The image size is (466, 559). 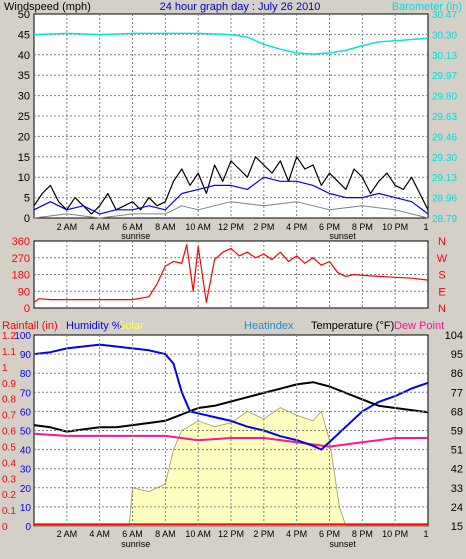 What do you see at coordinates (9, 447) in the screenshot?
I see `rain-y-tick: 0.5` at bounding box center [9, 447].